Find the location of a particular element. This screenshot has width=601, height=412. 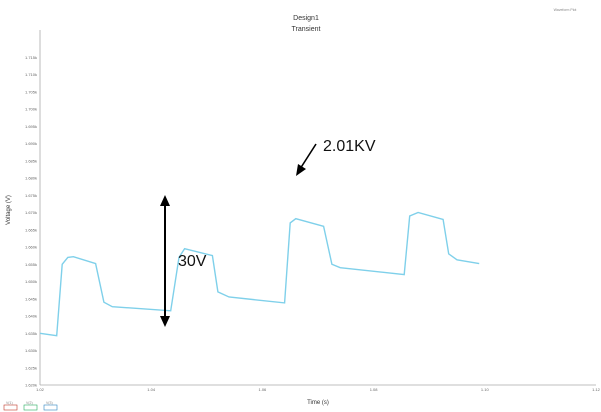

y-tick-label: 1.655k is located at coordinates (31, 264).